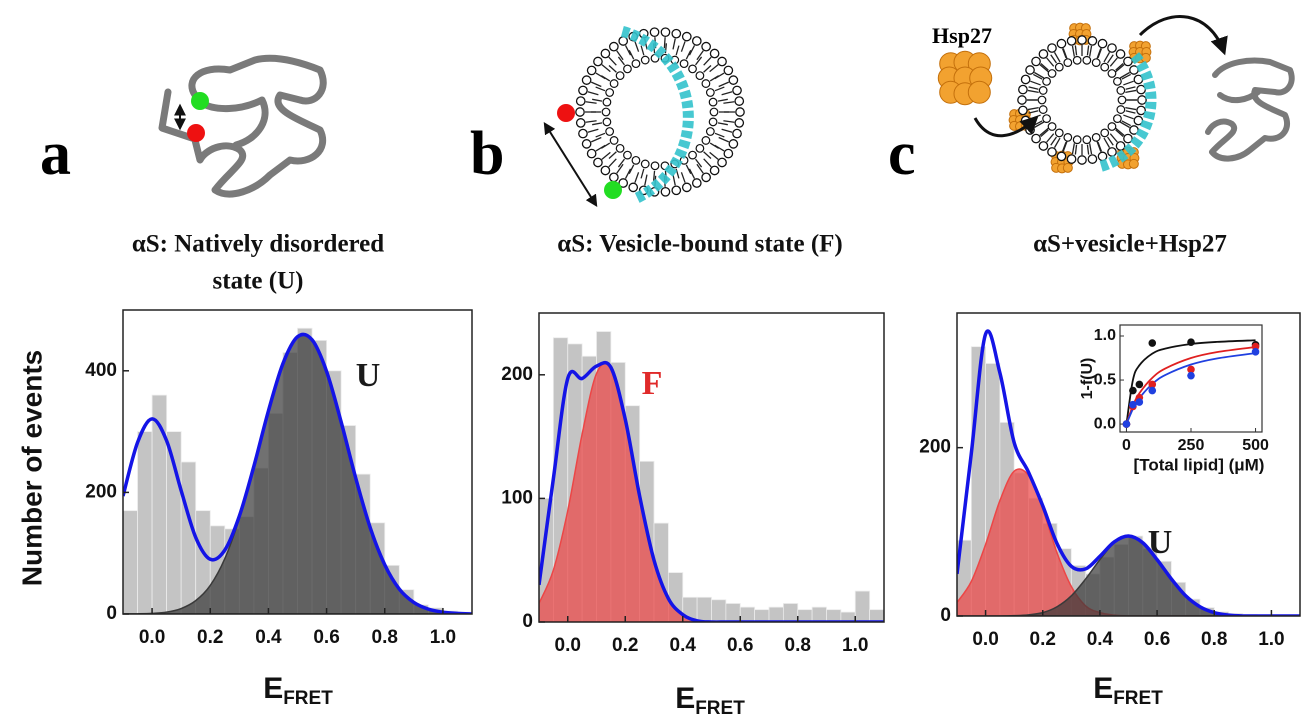 The height and width of the screenshot is (718, 1307). What do you see at coordinates (1087, 379) in the screenshot?
I see `y-axis-label: 1-f(U)` at bounding box center [1087, 379].